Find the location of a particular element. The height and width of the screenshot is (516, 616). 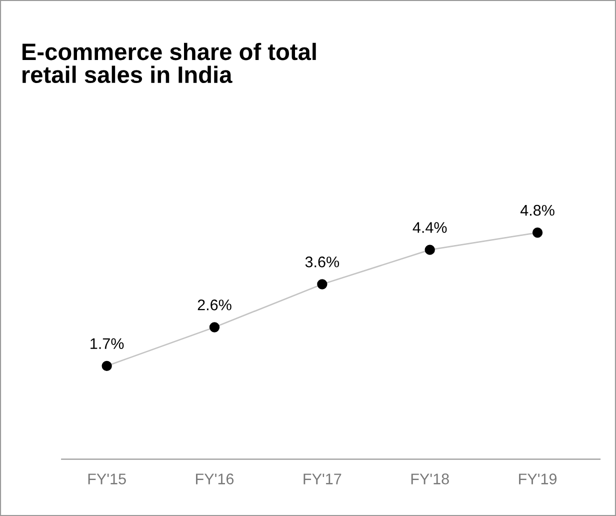

data-label: 4.8% is located at coordinates (537, 210).